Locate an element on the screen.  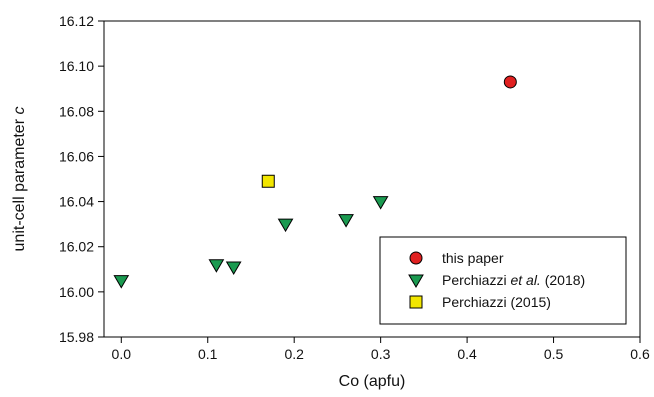
legend-entry-label: this paper is located at coordinates (473, 258).